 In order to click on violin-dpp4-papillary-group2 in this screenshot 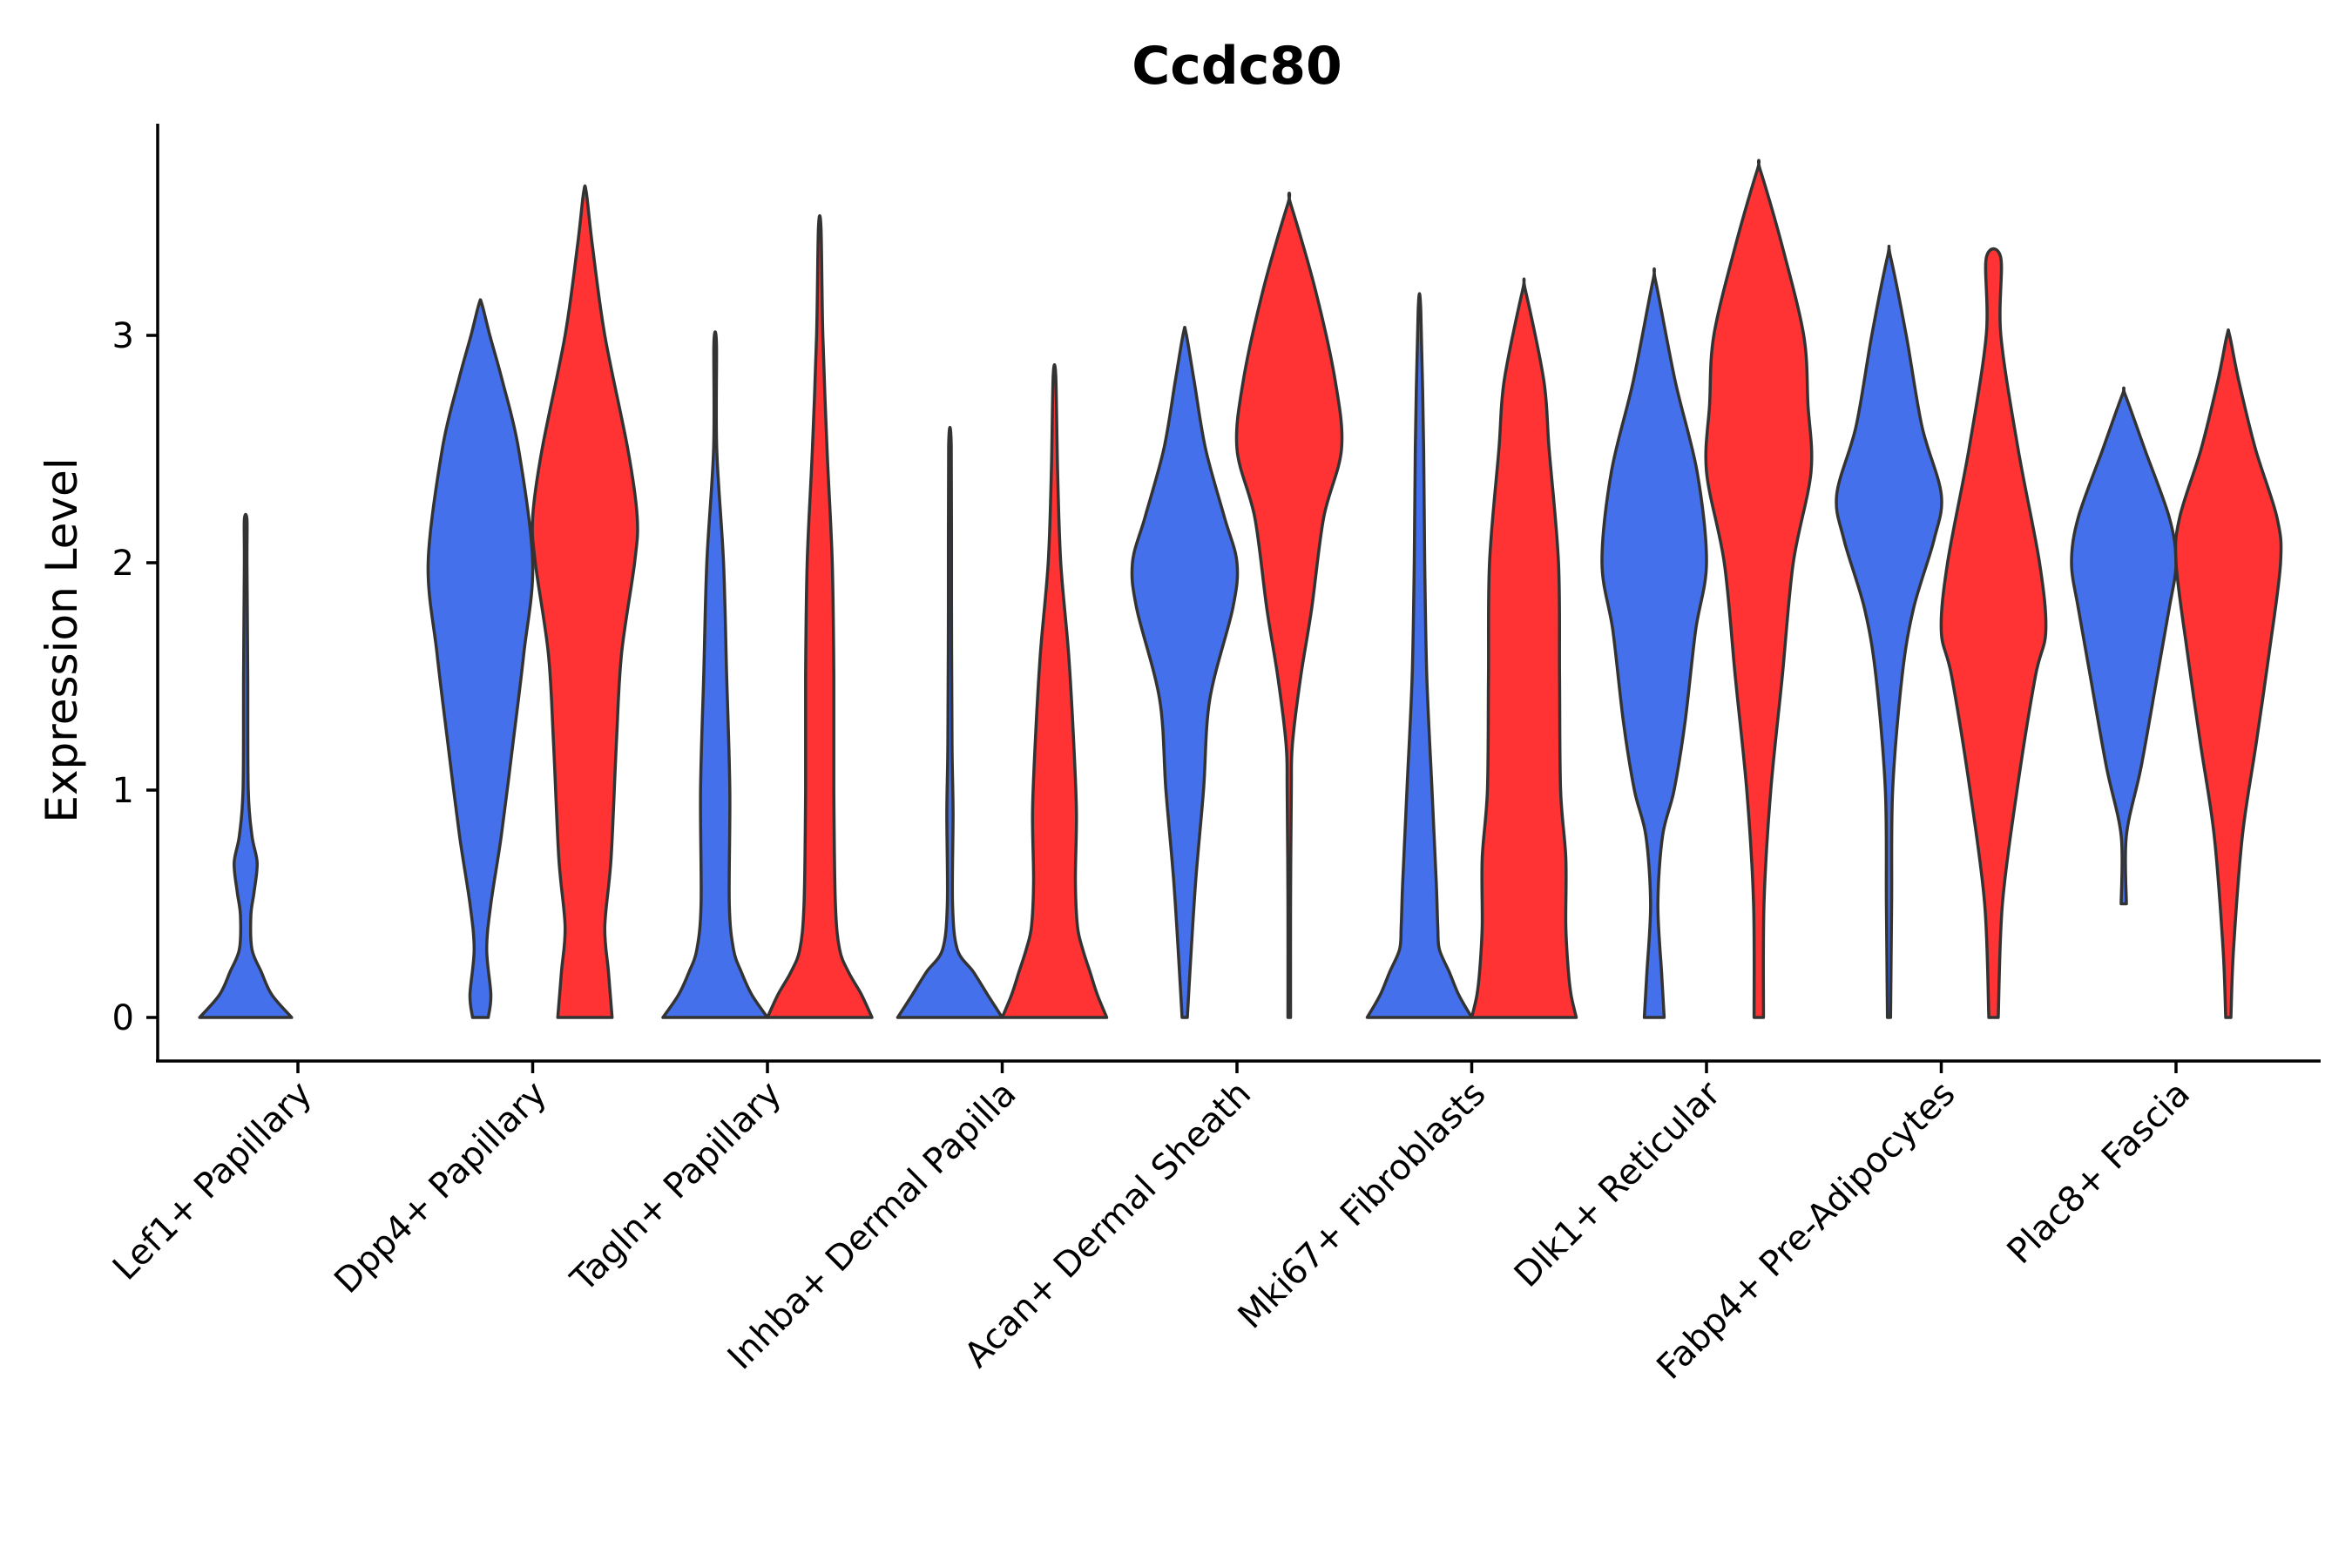, I will do `click(585, 601)`.